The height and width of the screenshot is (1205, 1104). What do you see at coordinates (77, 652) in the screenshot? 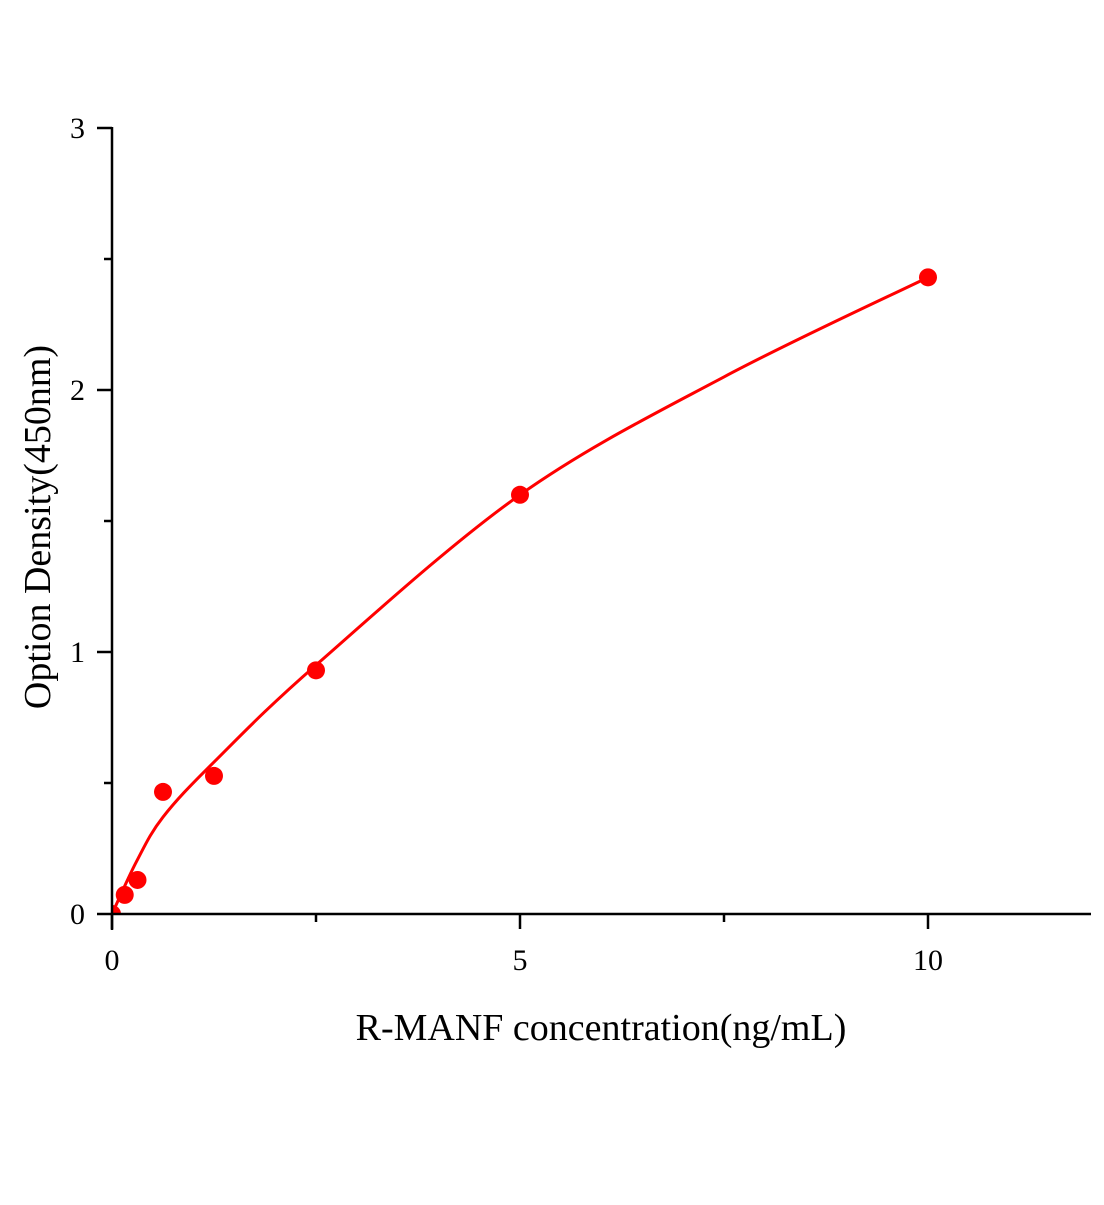
I see `y-tick-label: 1` at bounding box center [77, 652].